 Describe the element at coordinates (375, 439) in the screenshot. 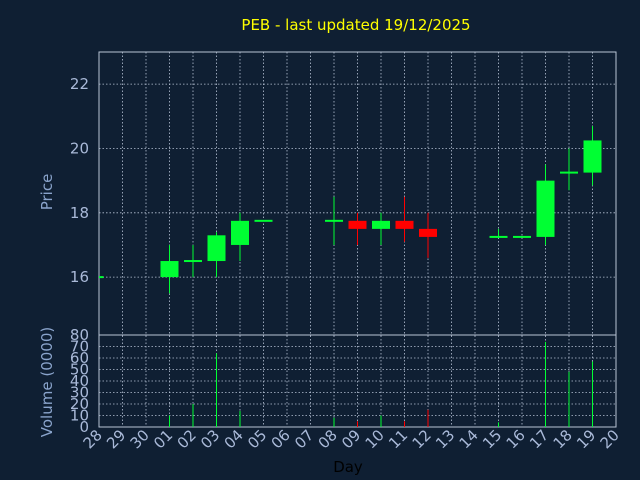

I see `x-tick-label: 10` at that location.